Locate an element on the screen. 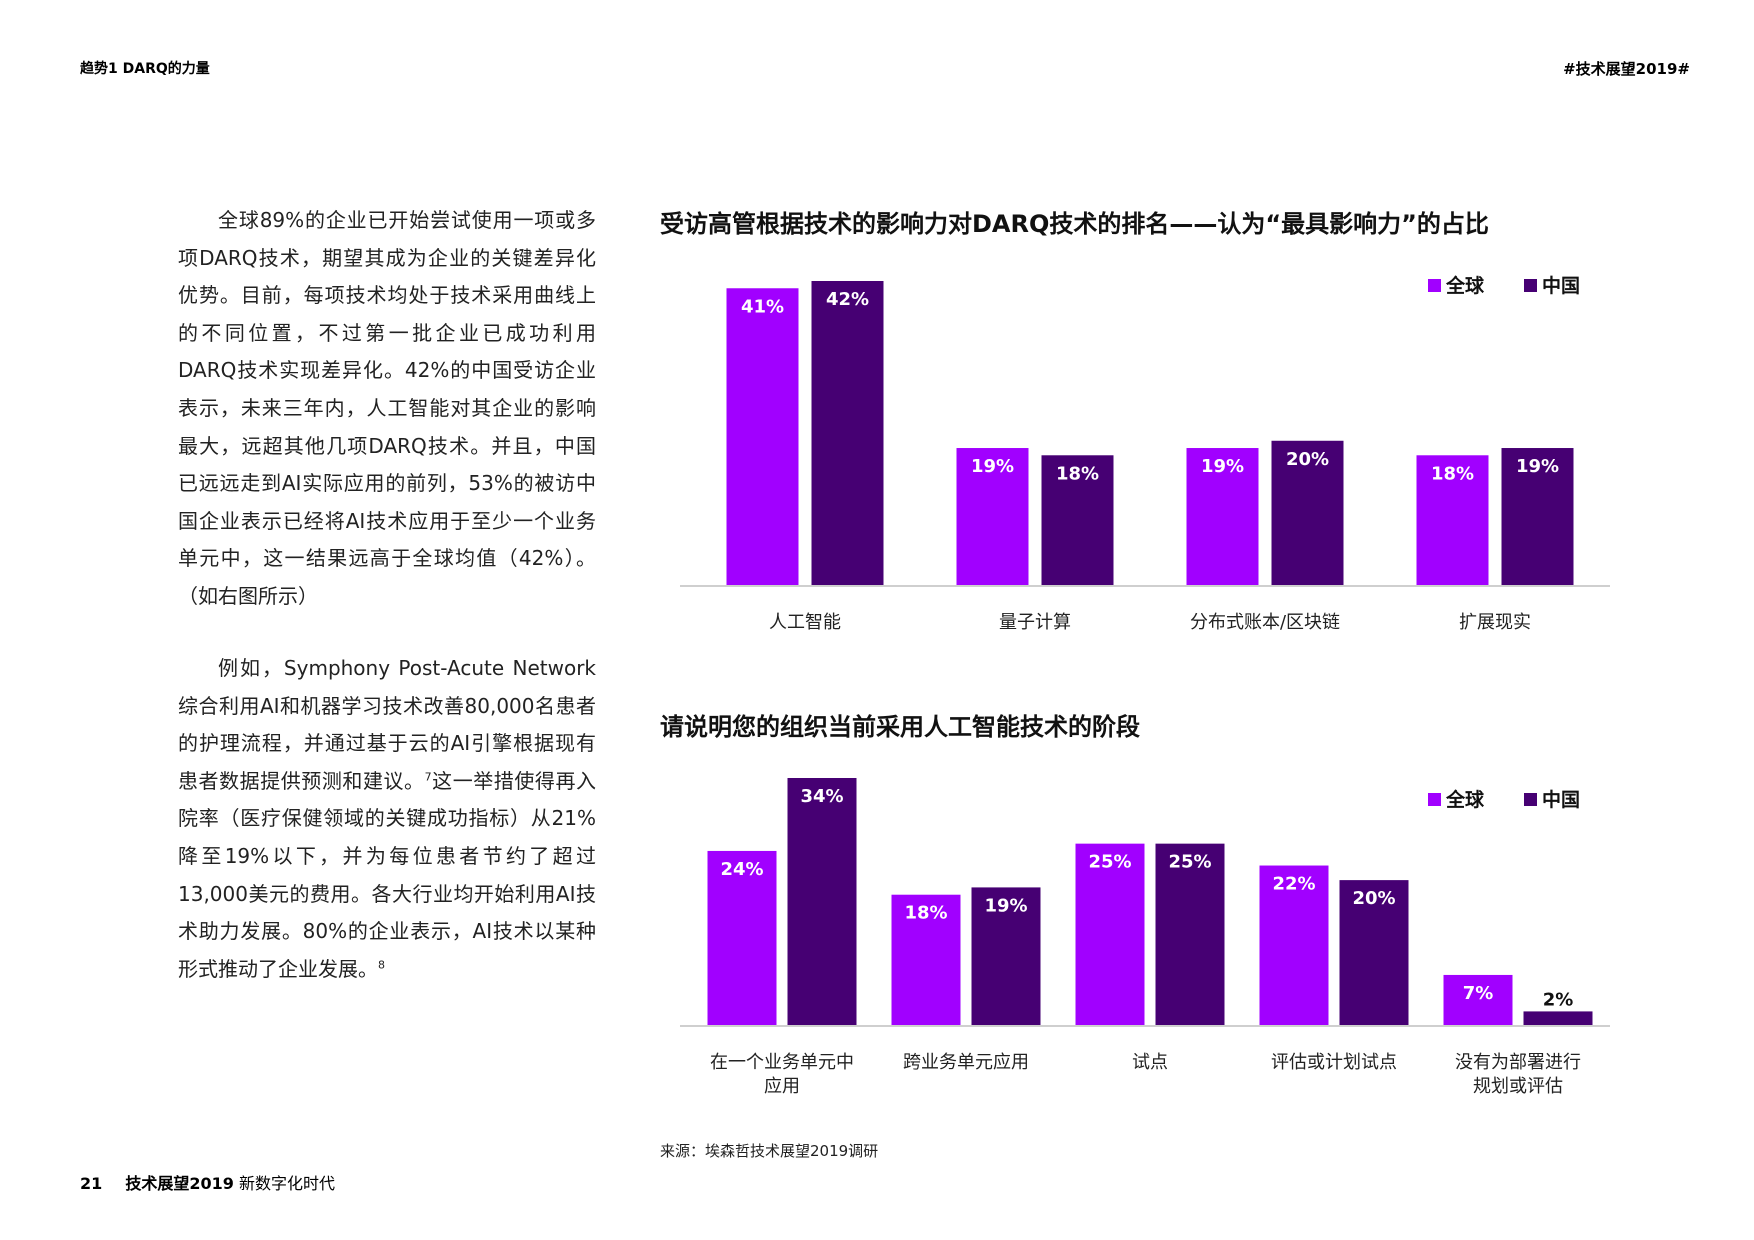 The image size is (1754, 1240). category-label: 应用 is located at coordinates (782, 1086).